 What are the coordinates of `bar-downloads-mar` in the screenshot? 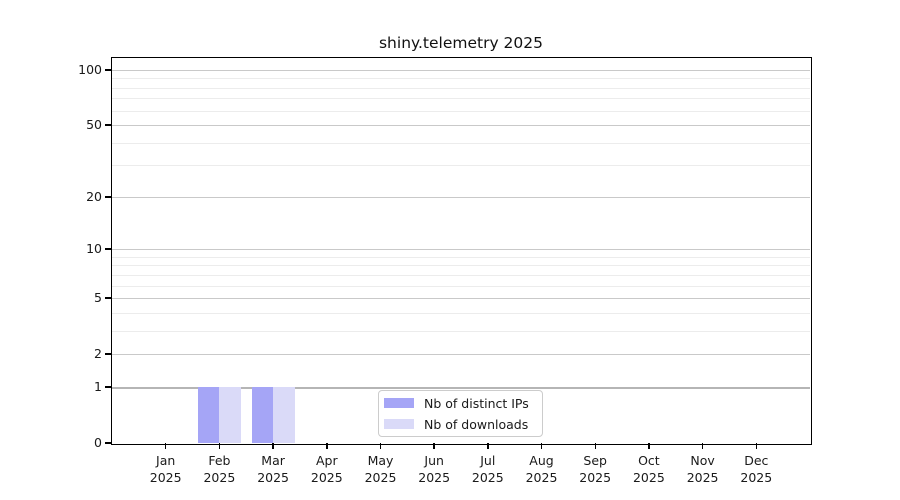 It's located at (284, 415).